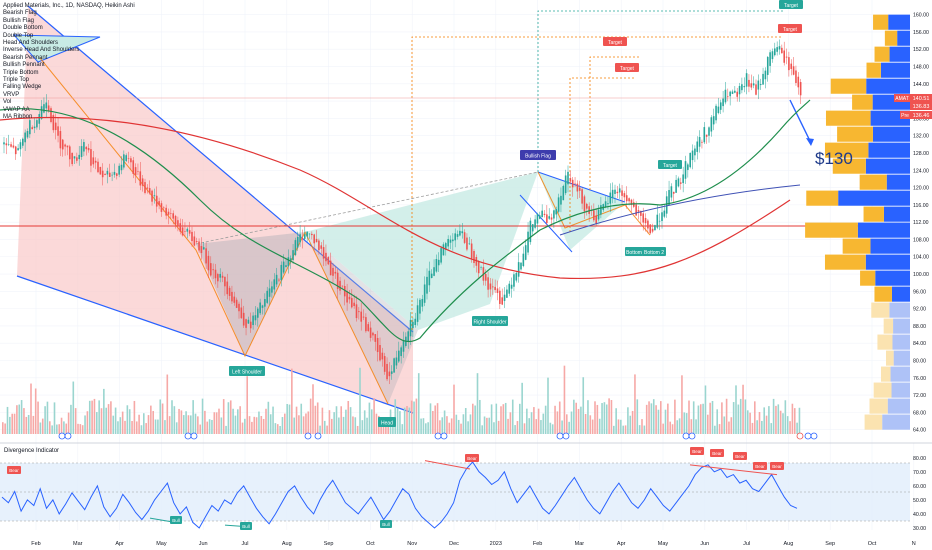 This screenshot has height=550, width=932. Describe the element at coordinates (20, 13) in the screenshot. I see `study-item: Bearish Flag` at that location.